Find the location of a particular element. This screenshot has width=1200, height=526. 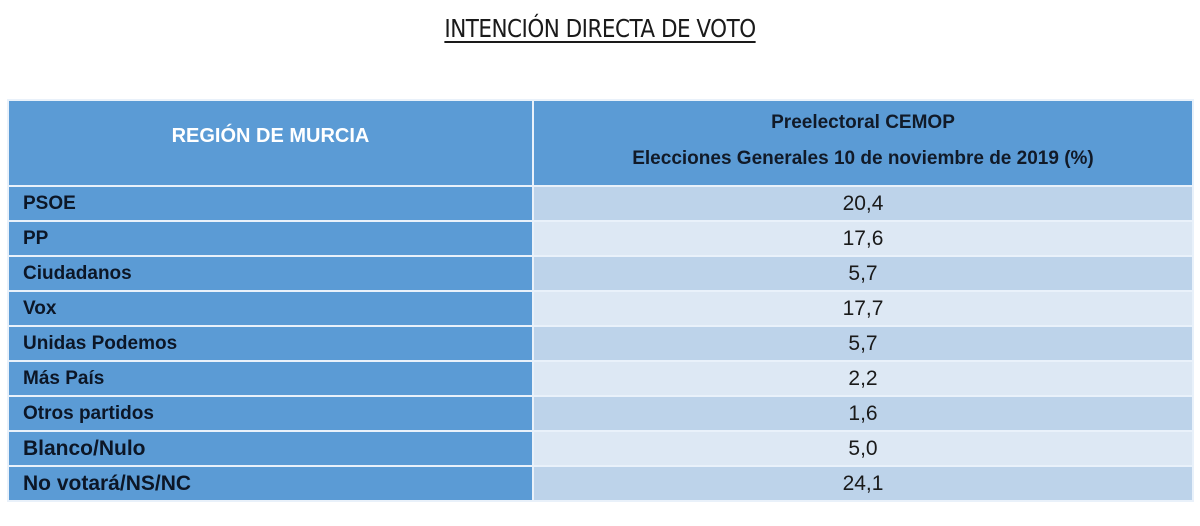

table-row: Blanco/Nulo 5,0 is located at coordinates (600, 448).